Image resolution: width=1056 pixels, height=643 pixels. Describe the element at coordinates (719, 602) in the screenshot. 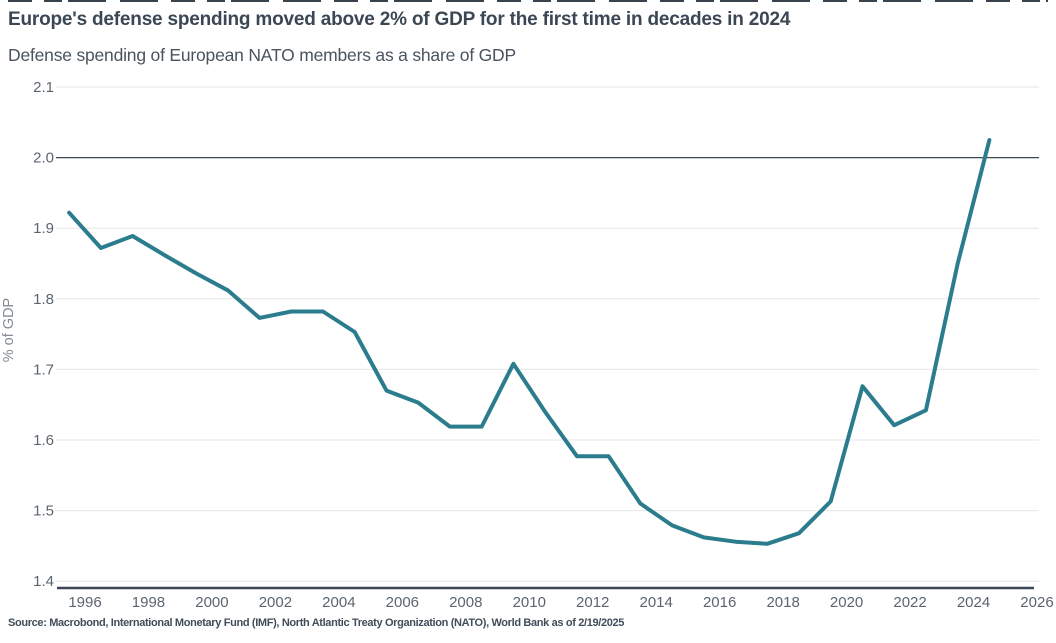

I see `x-tick-label: 2016` at that location.